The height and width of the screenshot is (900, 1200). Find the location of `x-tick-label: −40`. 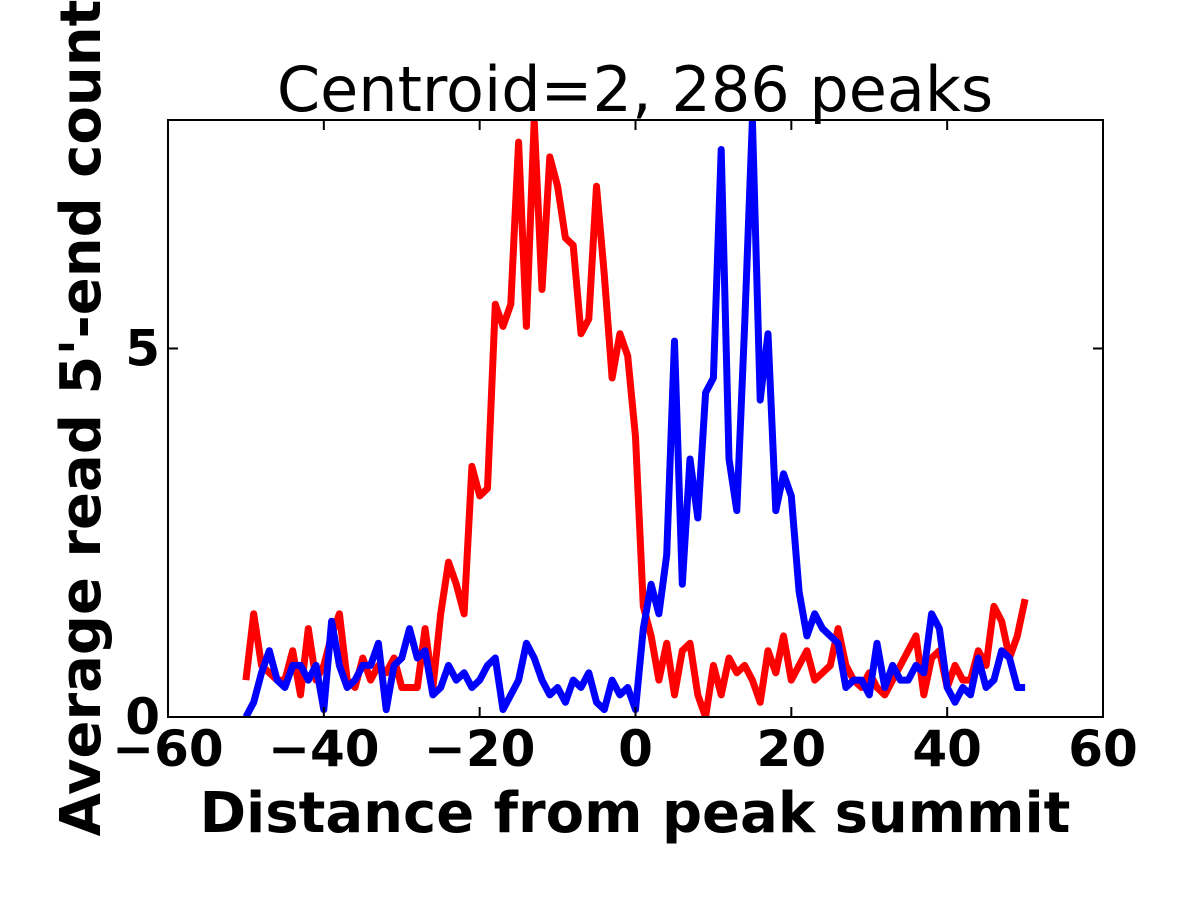

x-tick-label: −40 is located at coordinates (323, 749).